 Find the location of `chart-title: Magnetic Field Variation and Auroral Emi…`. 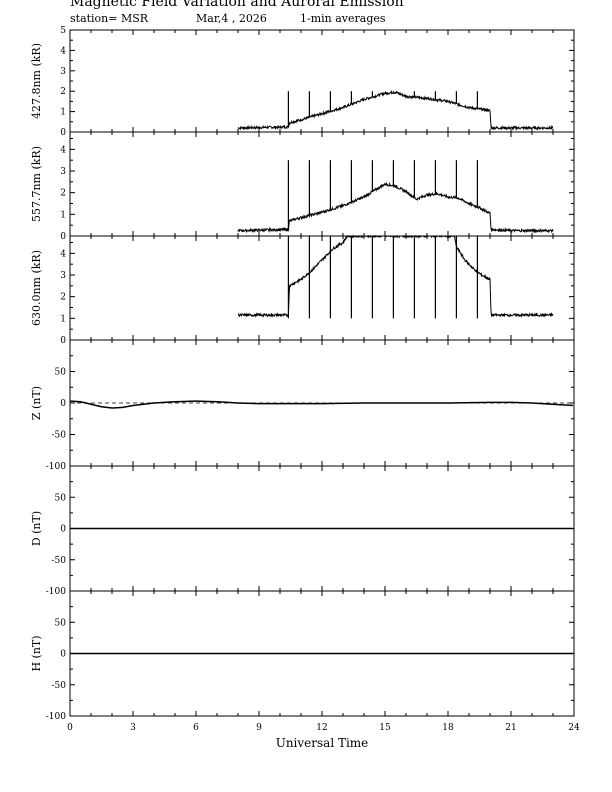

chart-title: Magnetic Field Variation and Auroral Emi… is located at coordinates (237, 5).